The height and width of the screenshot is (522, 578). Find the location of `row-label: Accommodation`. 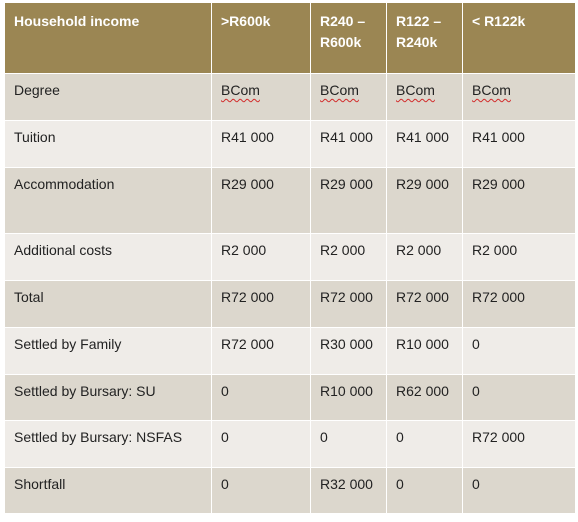

row-label: Accommodation is located at coordinates (108, 201).